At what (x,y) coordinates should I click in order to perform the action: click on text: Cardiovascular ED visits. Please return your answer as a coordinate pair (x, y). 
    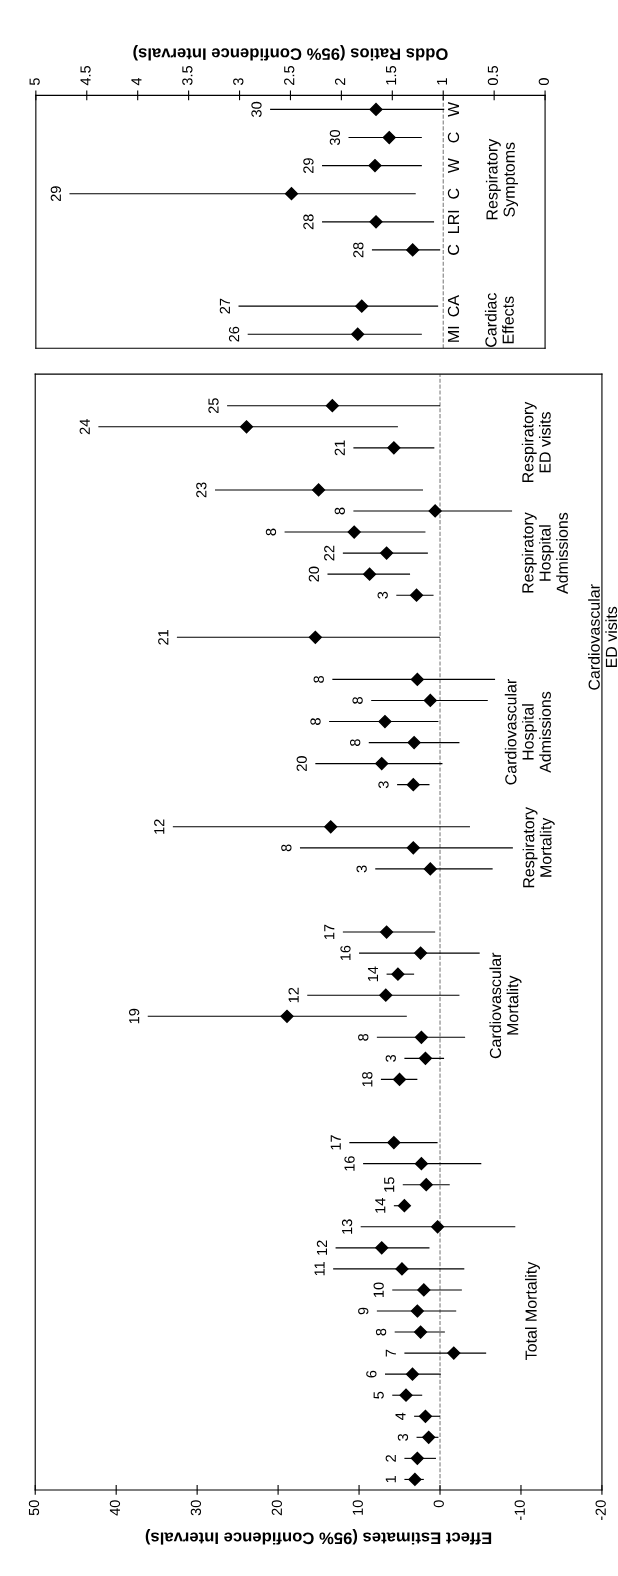
    Looking at the image, I should click on (603, 637).